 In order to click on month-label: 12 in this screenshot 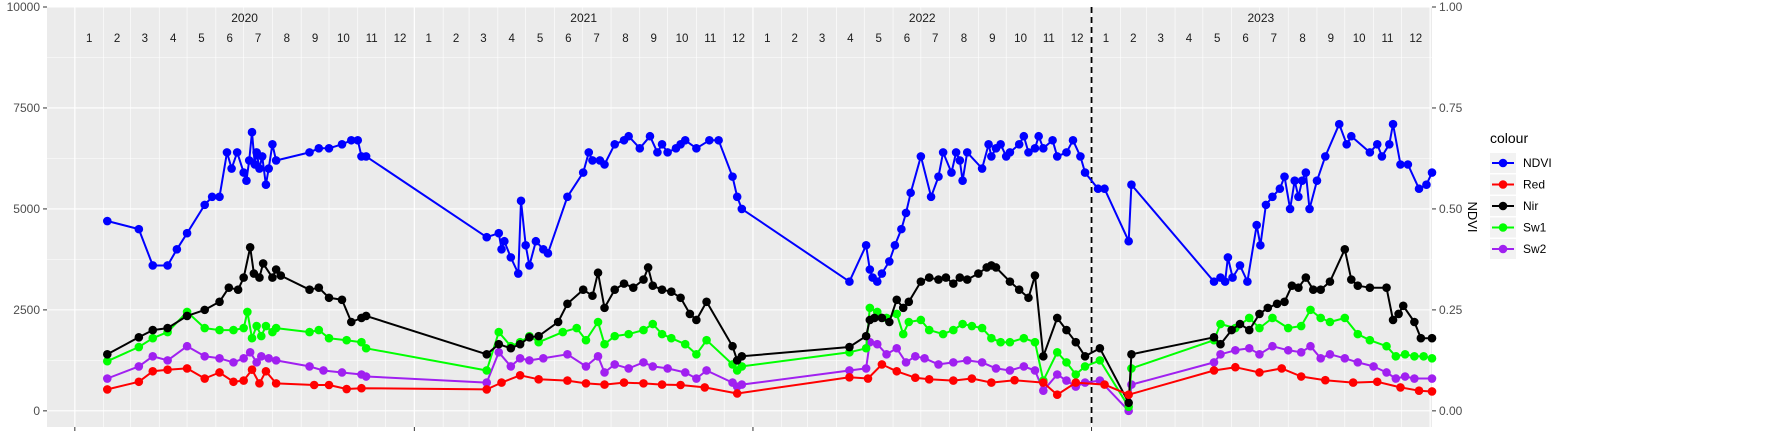, I will do `click(1415, 39)`.